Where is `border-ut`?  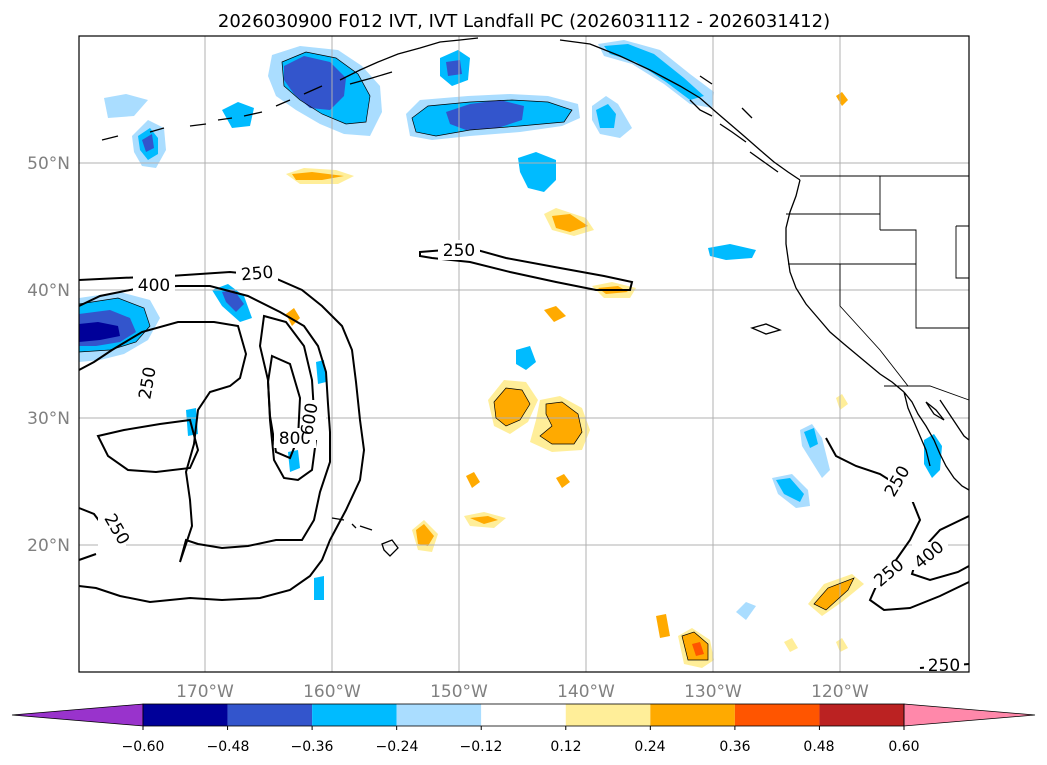 border-ut is located at coordinates (962, 252).